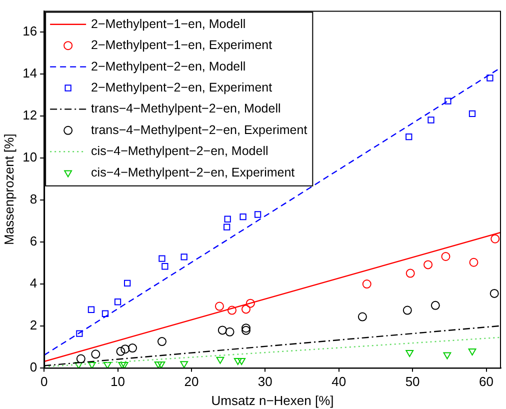 This screenshot has width=506, height=409. What do you see at coordinates (179, 151) in the screenshot?
I see `legend-label: cis−4−Methylpent−2−en, Modell` at bounding box center [179, 151].